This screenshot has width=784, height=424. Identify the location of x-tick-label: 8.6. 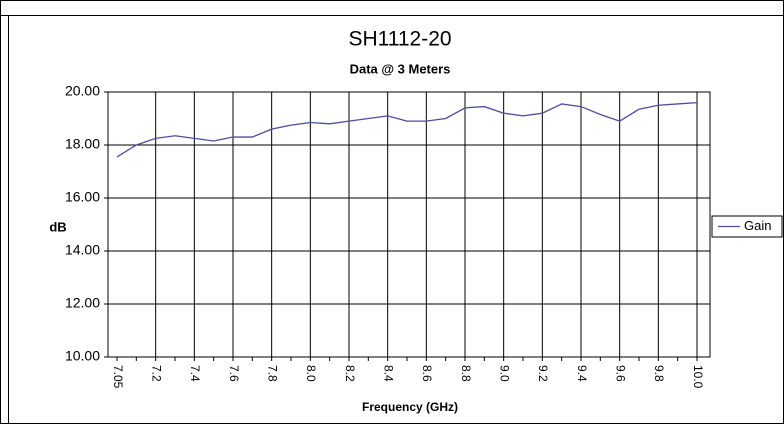
(427, 373).